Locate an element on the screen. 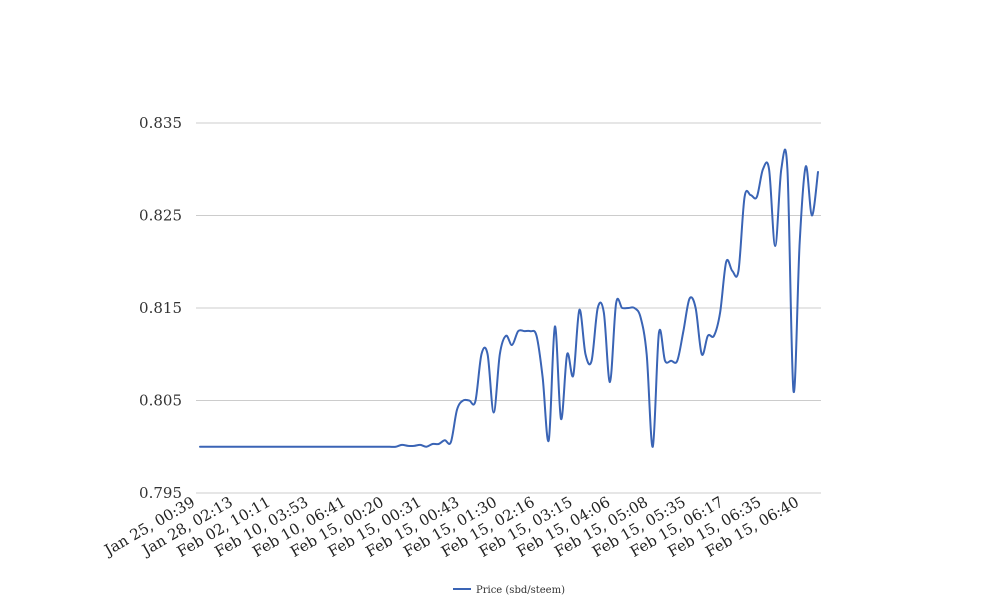  y-tick-label: 0.835 is located at coordinates (160, 123).